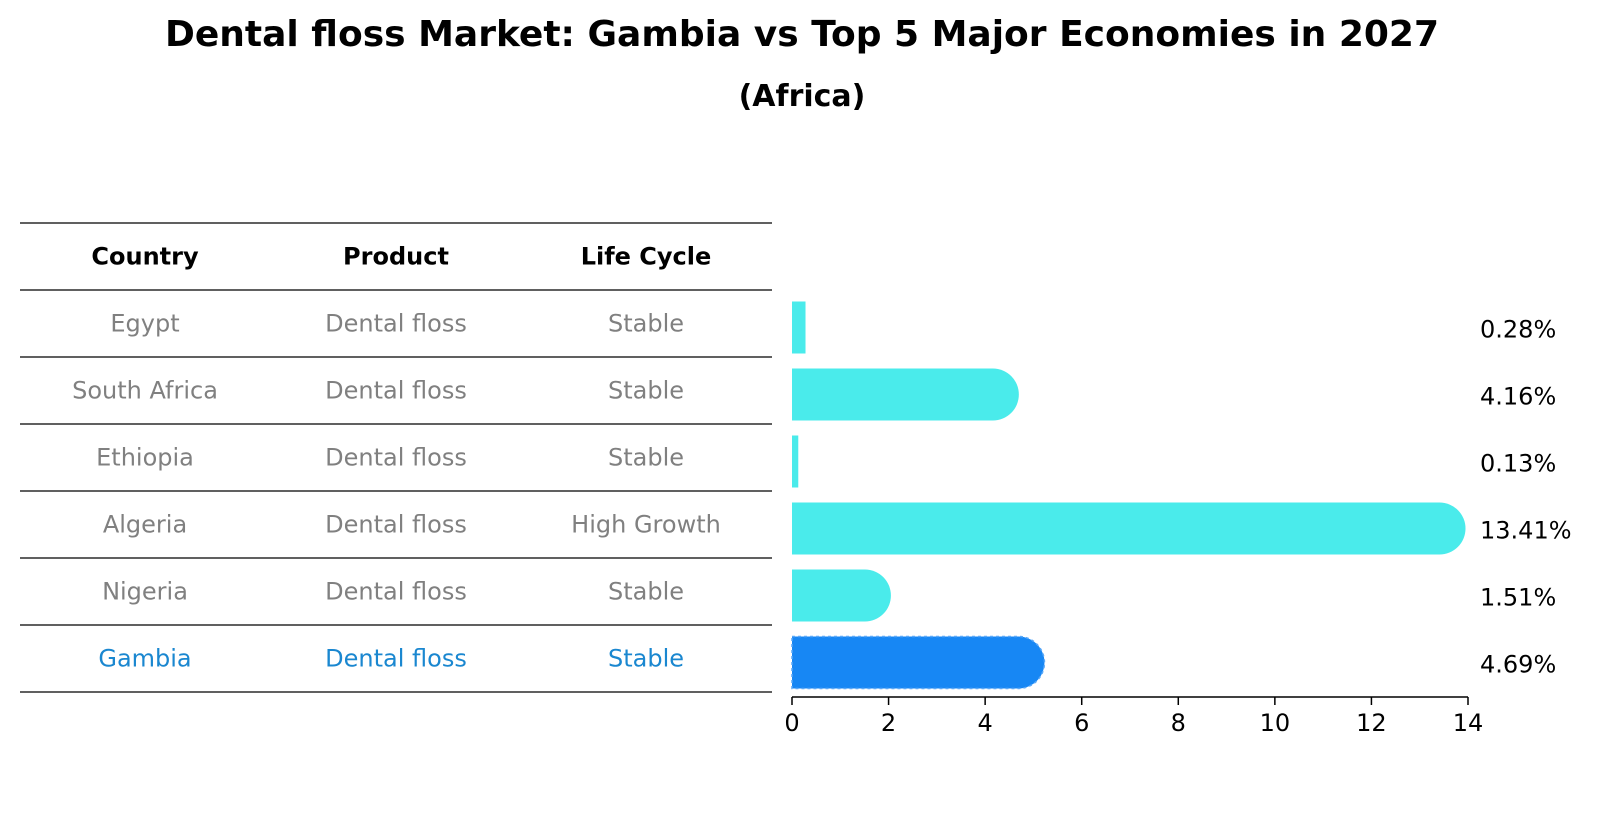  What do you see at coordinates (145, 257) in the screenshot?
I see `column-header: Country` at bounding box center [145, 257].